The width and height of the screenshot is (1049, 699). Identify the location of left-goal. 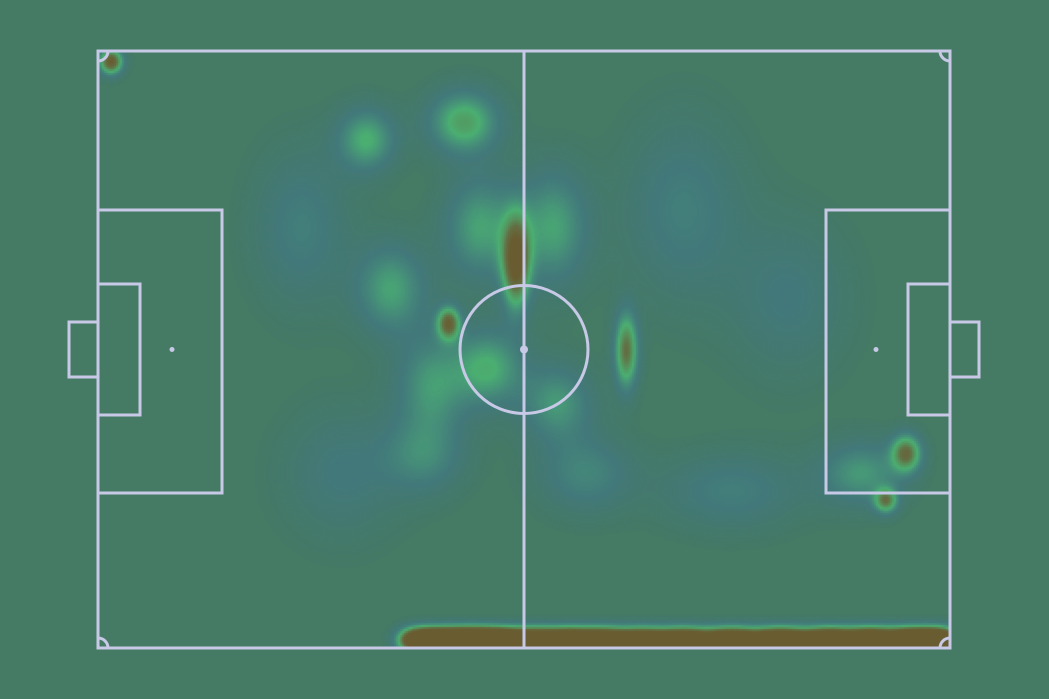
(83, 349).